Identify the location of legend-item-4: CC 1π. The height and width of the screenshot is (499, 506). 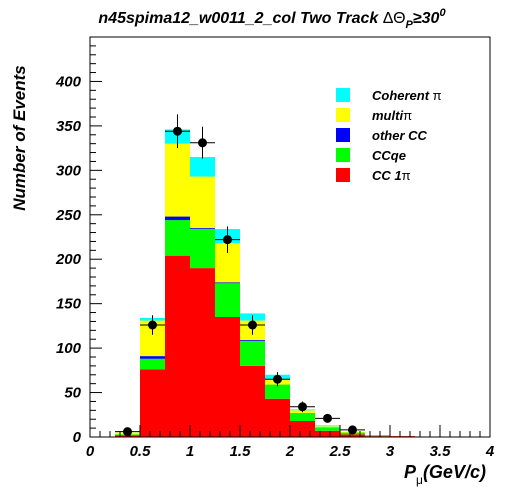
(373, 175).